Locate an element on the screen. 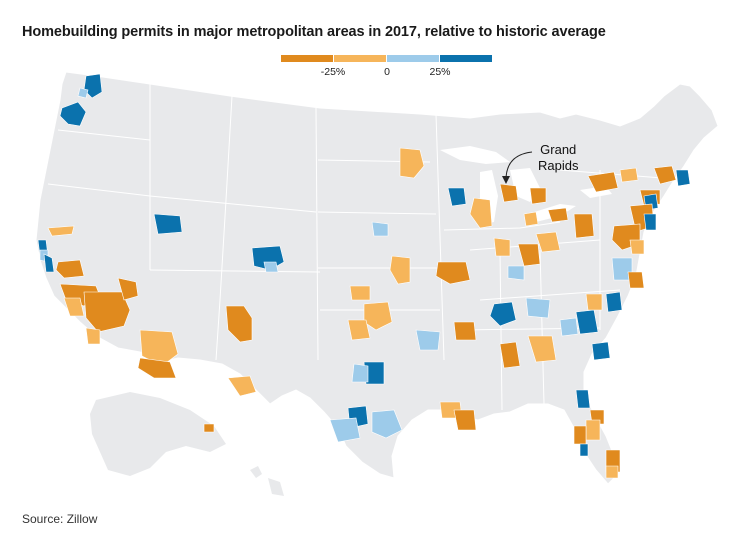  alaska is located at coordinates (158, 434).